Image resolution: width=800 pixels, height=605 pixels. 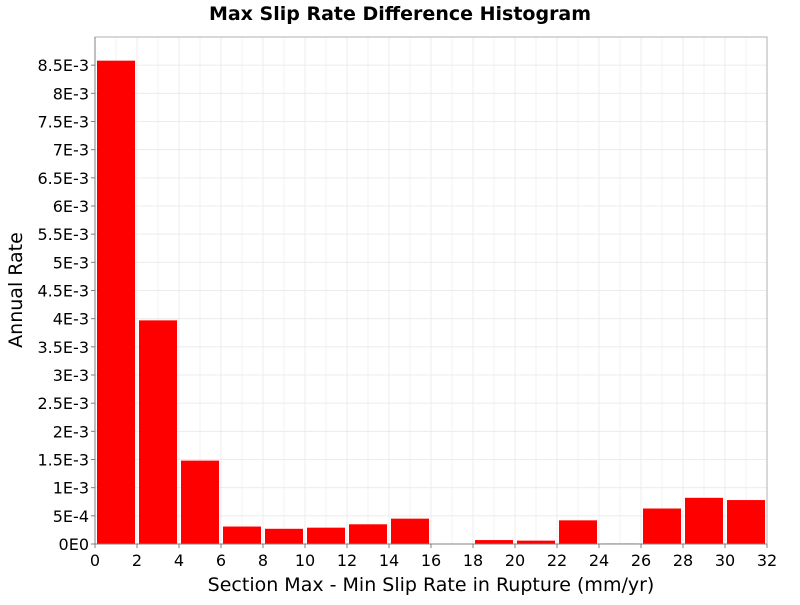 What do you see at coordinates (71, 206) in the screenshot?
I see `y-tick-label: 6E-3` at bounding box center [71, 206].